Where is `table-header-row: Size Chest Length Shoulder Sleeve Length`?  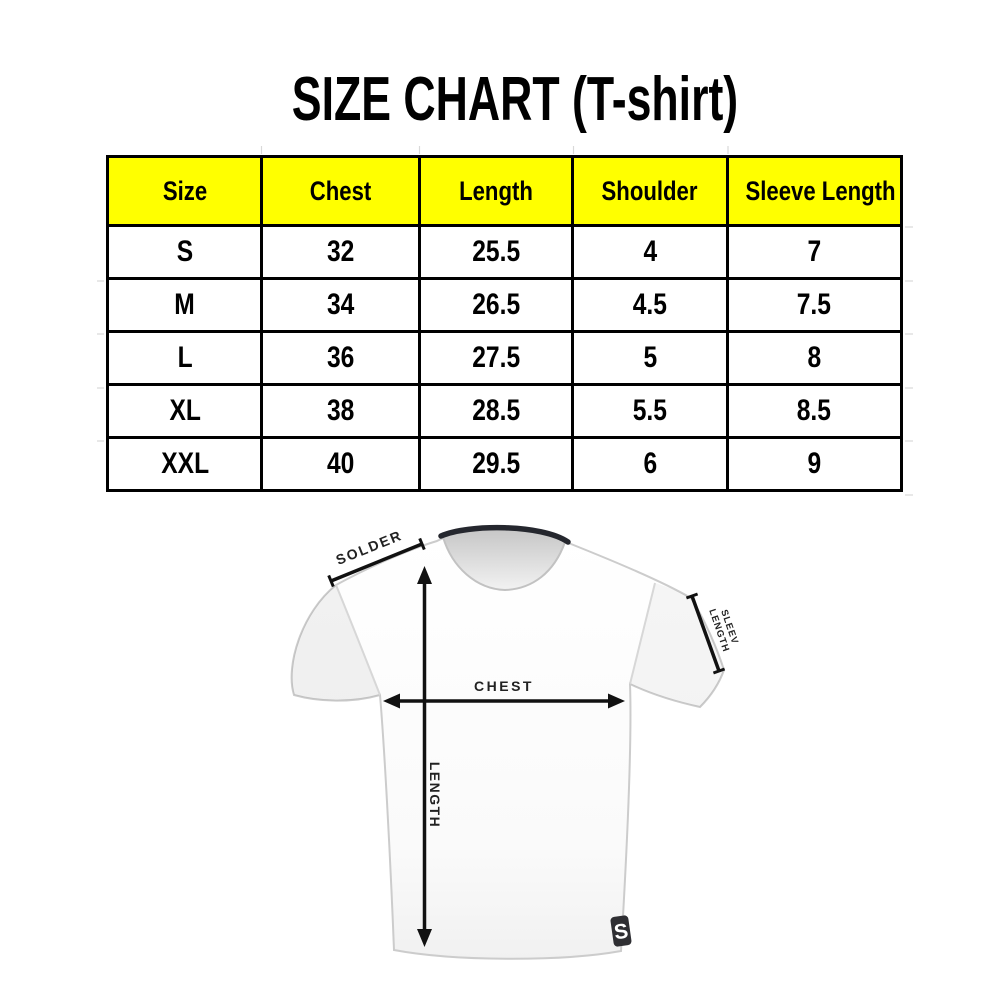
table-header-row: Size Chest Length Shoulder Sleeve Length is located at coordinates (504, 191).